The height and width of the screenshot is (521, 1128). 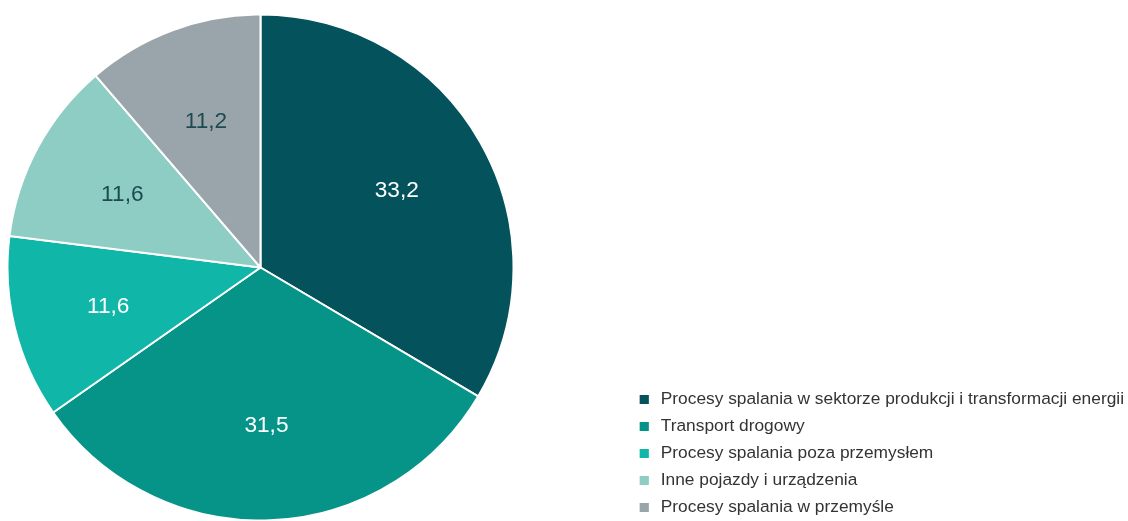 What do you see at coordinates (777, 506) in the screenshot?
I see `legend-label: Procesy spalania w przemyśle` at bounding box center [777, 506].